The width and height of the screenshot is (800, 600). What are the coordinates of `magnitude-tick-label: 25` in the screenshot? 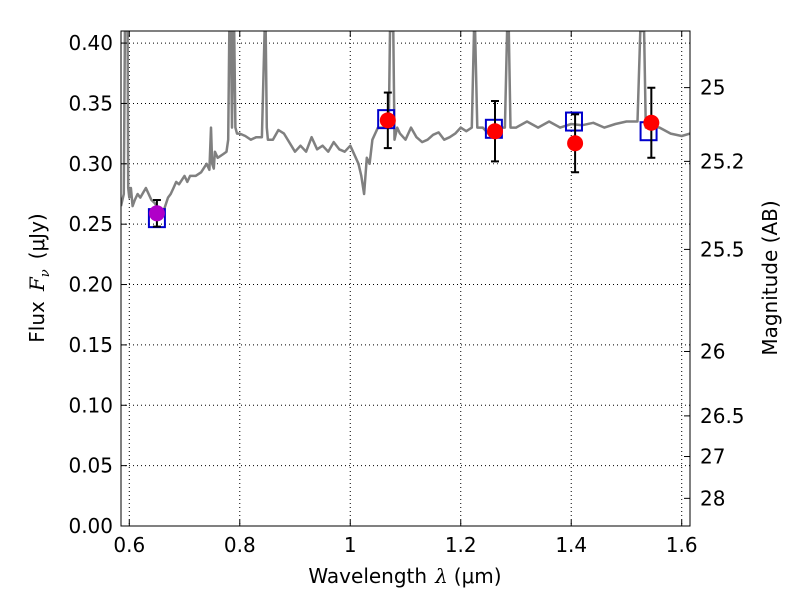 It's located at (712, 88).